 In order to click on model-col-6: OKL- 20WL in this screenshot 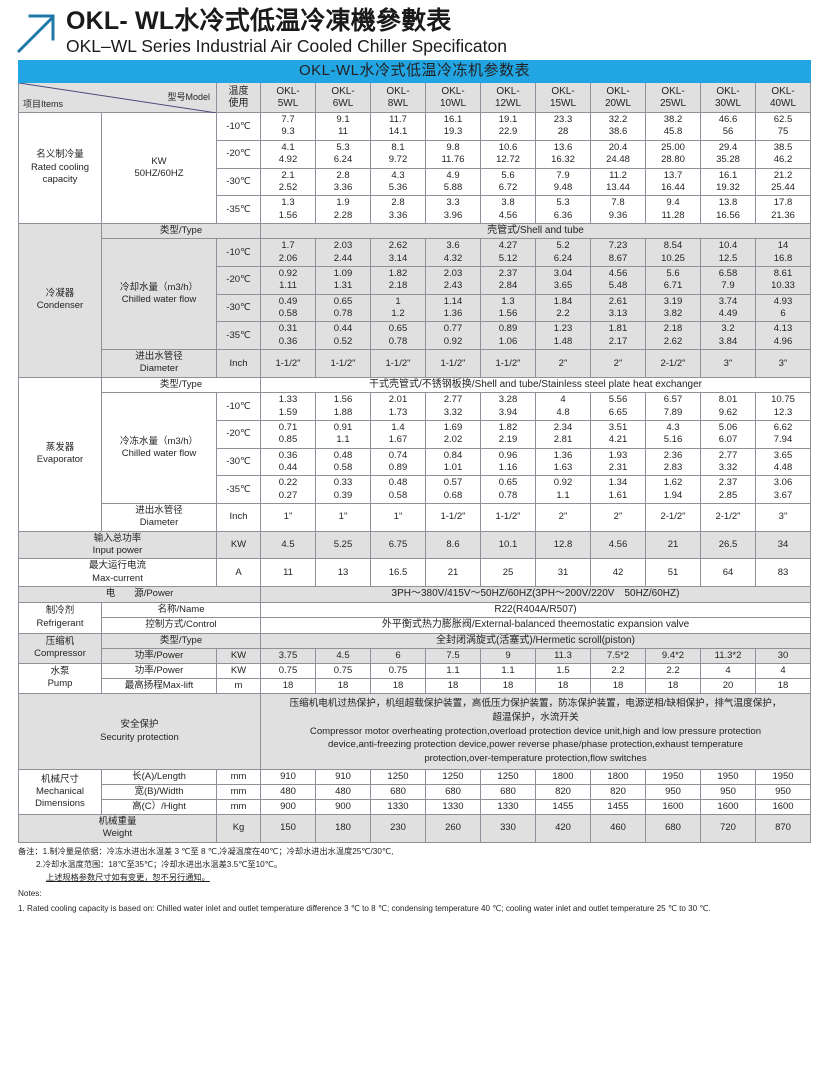, I will do `click(618, 98)`.